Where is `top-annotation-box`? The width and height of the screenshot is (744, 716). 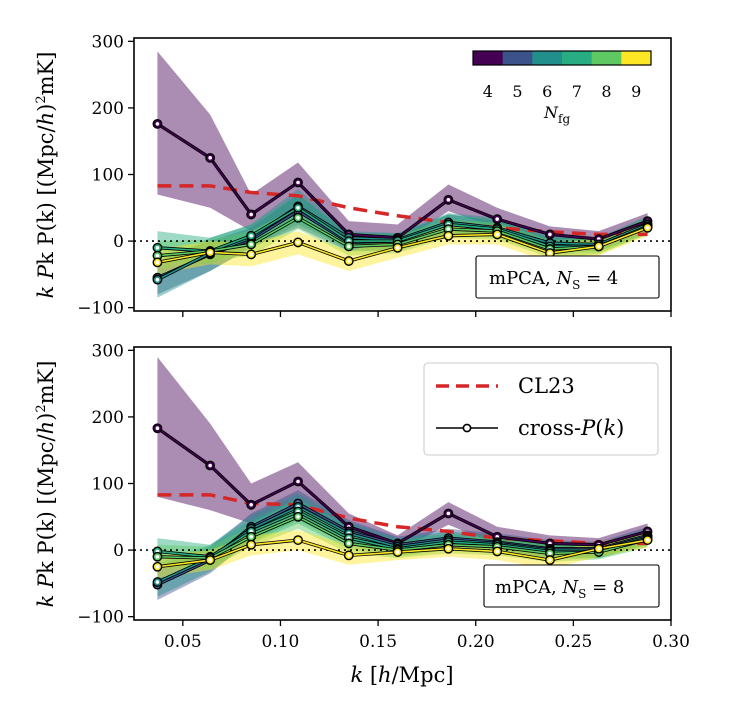
top-annotation-box is located at coordinates (567, 277).